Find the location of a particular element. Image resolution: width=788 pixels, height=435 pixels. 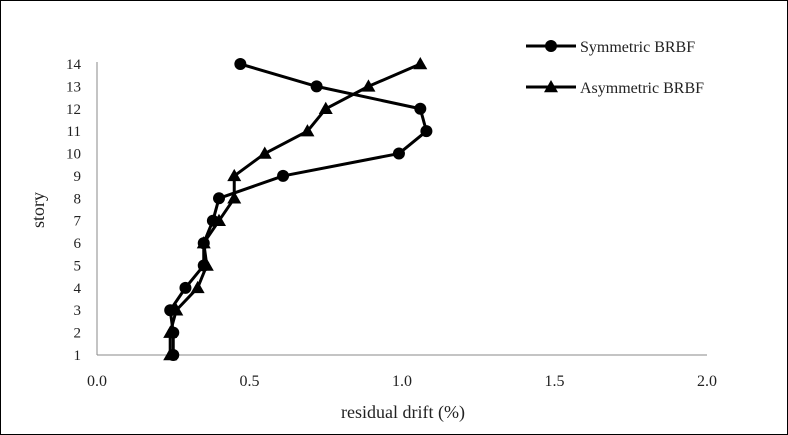

x-tick-label: 1.0 is located at coordinates (402, 381).